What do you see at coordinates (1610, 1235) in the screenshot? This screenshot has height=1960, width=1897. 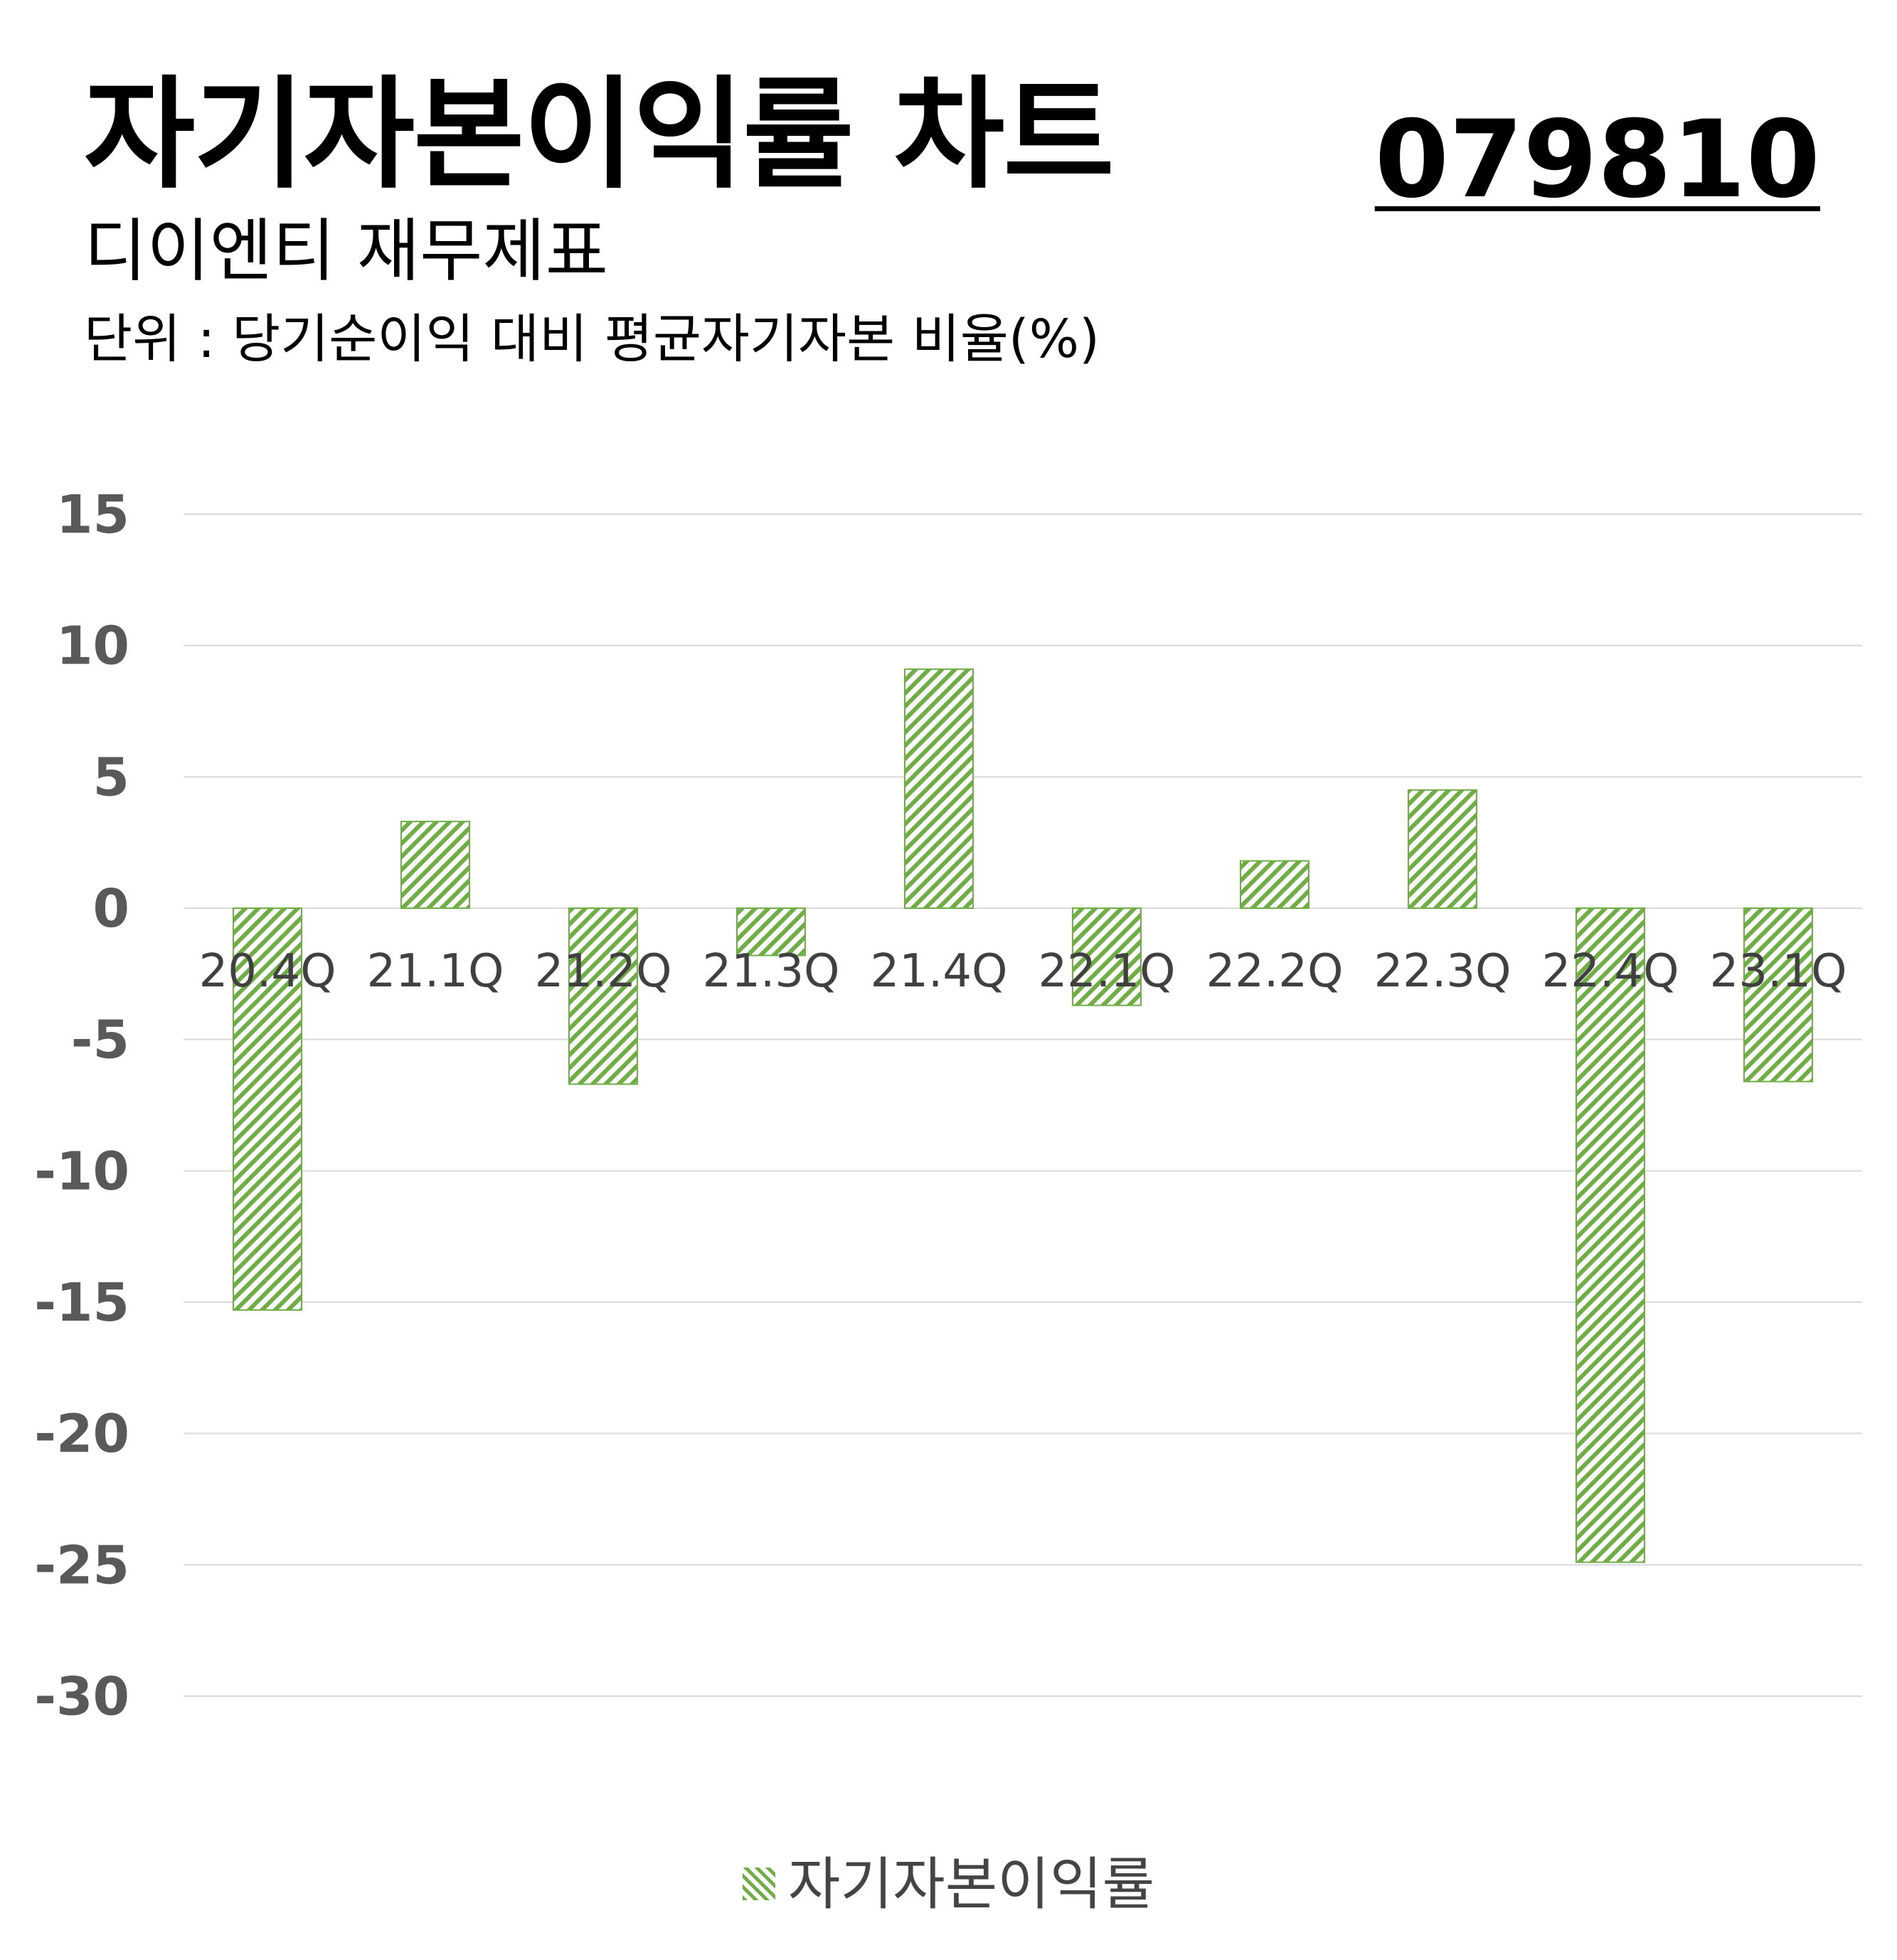 I see `bar-22.4Q` at bounding box center [1610, 1235].